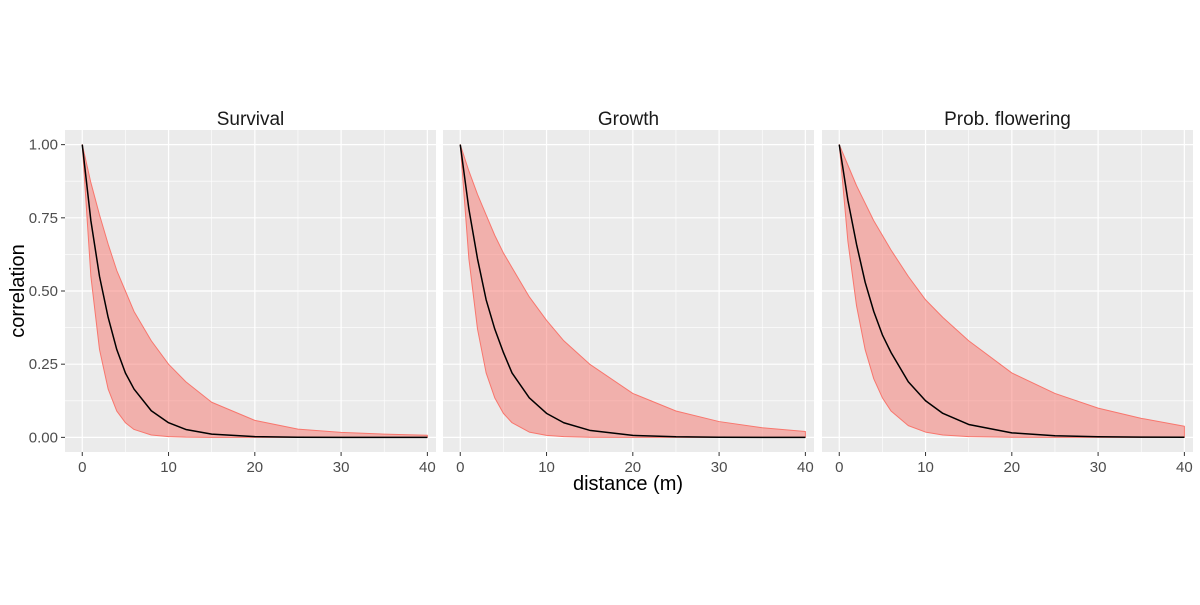 Image resolution: width=1200 pixels, height=605 pixels. Describe the element at coordinates (43, 145) in the screenshot. I see `y-tick-label: 1.00` at that location.